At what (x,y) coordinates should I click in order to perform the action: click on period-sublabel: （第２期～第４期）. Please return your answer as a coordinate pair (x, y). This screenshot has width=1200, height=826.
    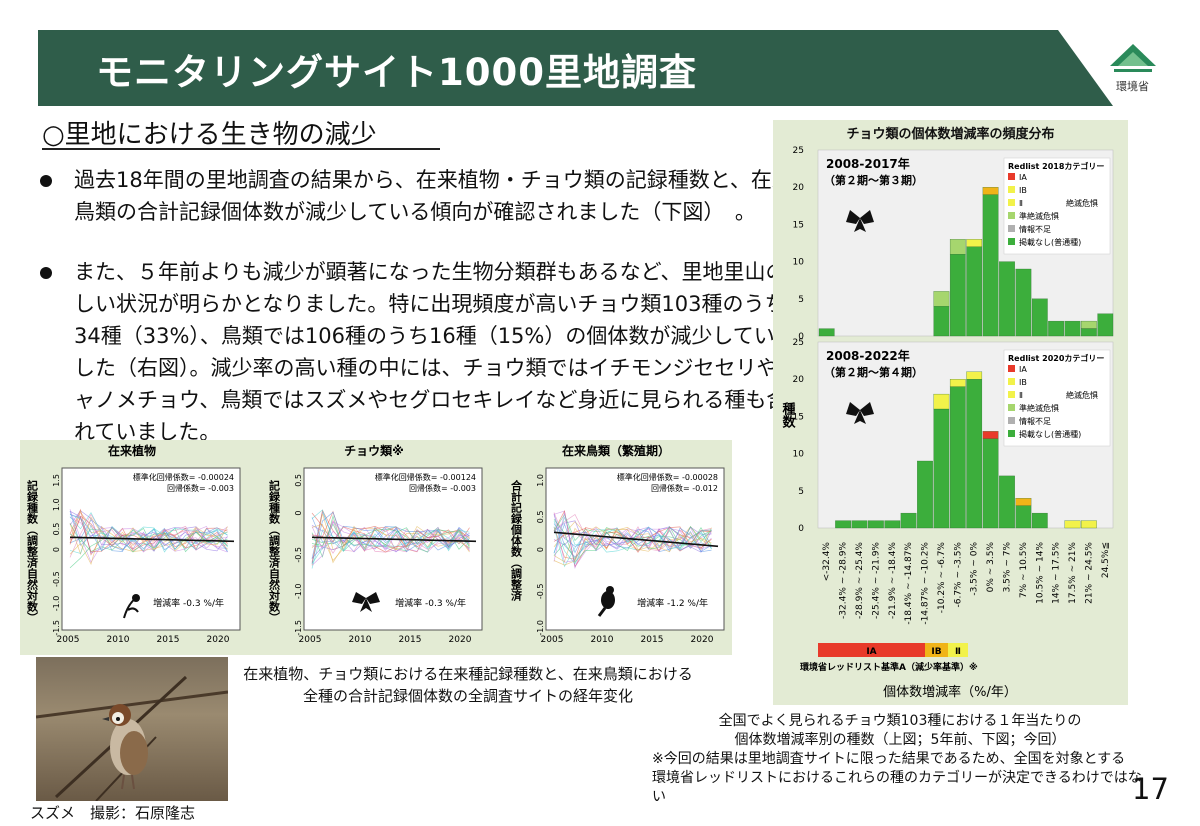
    Looking at the image, I should click on (873, 372).